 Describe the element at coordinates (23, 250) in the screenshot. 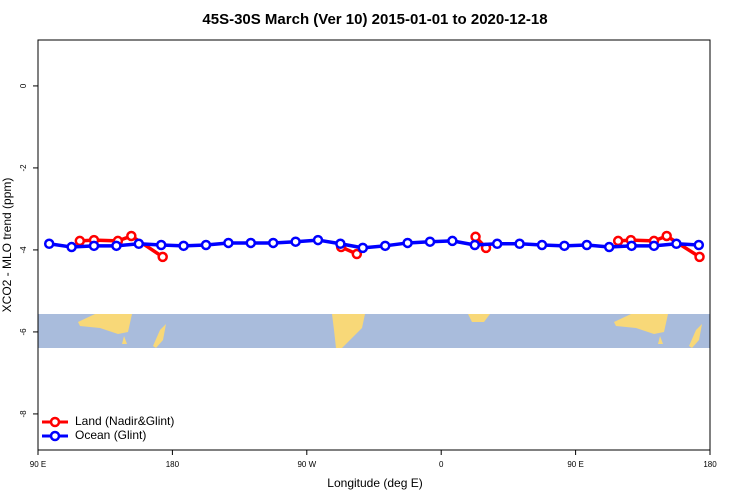

I see `y-tick-label: -4` at that location.